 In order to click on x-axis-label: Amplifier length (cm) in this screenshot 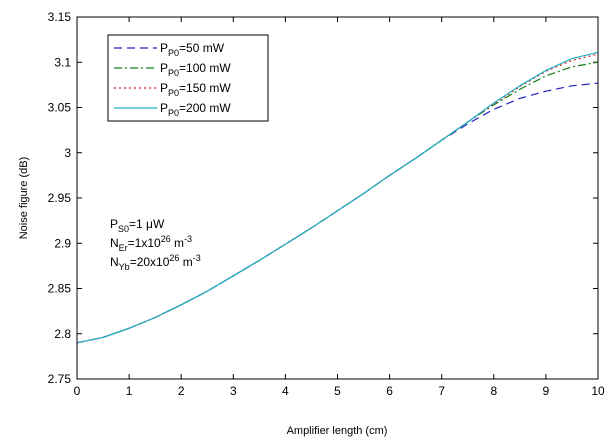, I will do `click(337, 431)`.